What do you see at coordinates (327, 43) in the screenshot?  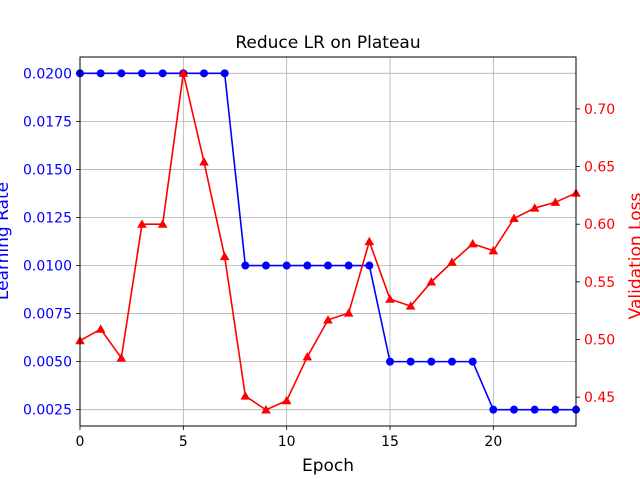 I see `chart-title: Reduce LR on Plateau` at bounding box center [327, 43].